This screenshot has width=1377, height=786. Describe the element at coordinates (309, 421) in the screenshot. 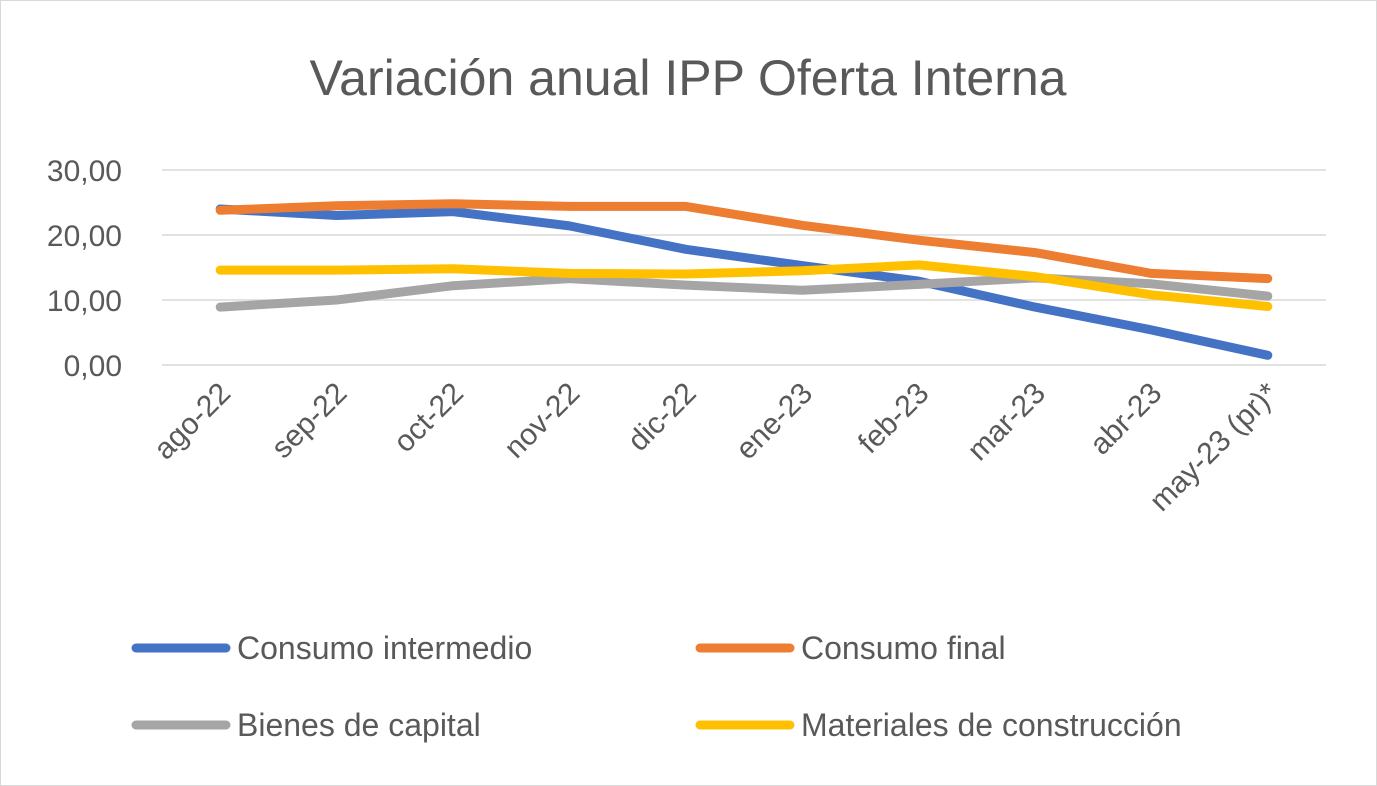

I see `x-tick-label: sep-22` at that location.